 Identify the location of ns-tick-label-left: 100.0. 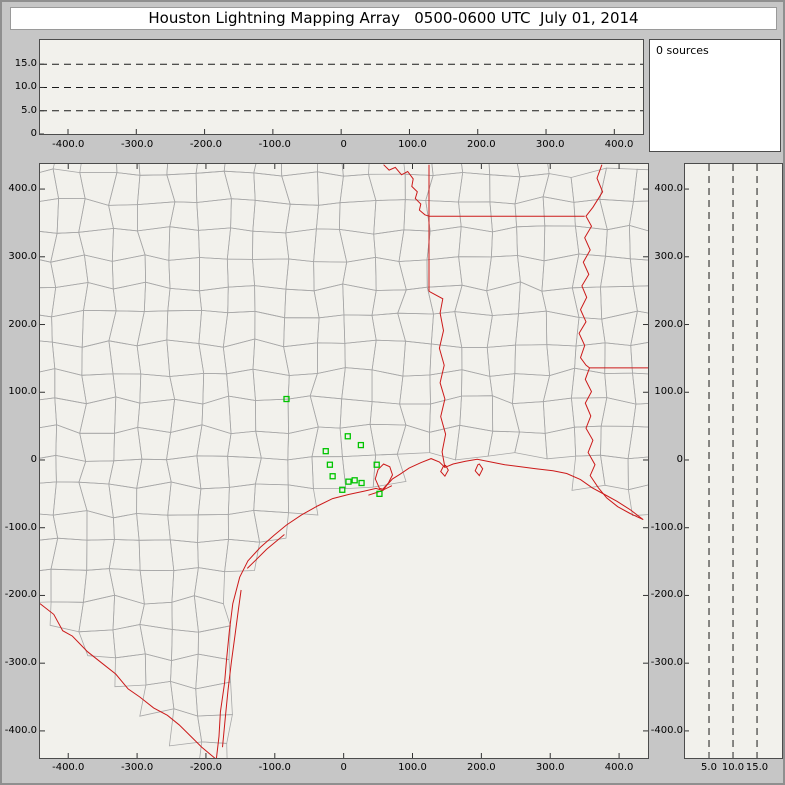
(22, 392).